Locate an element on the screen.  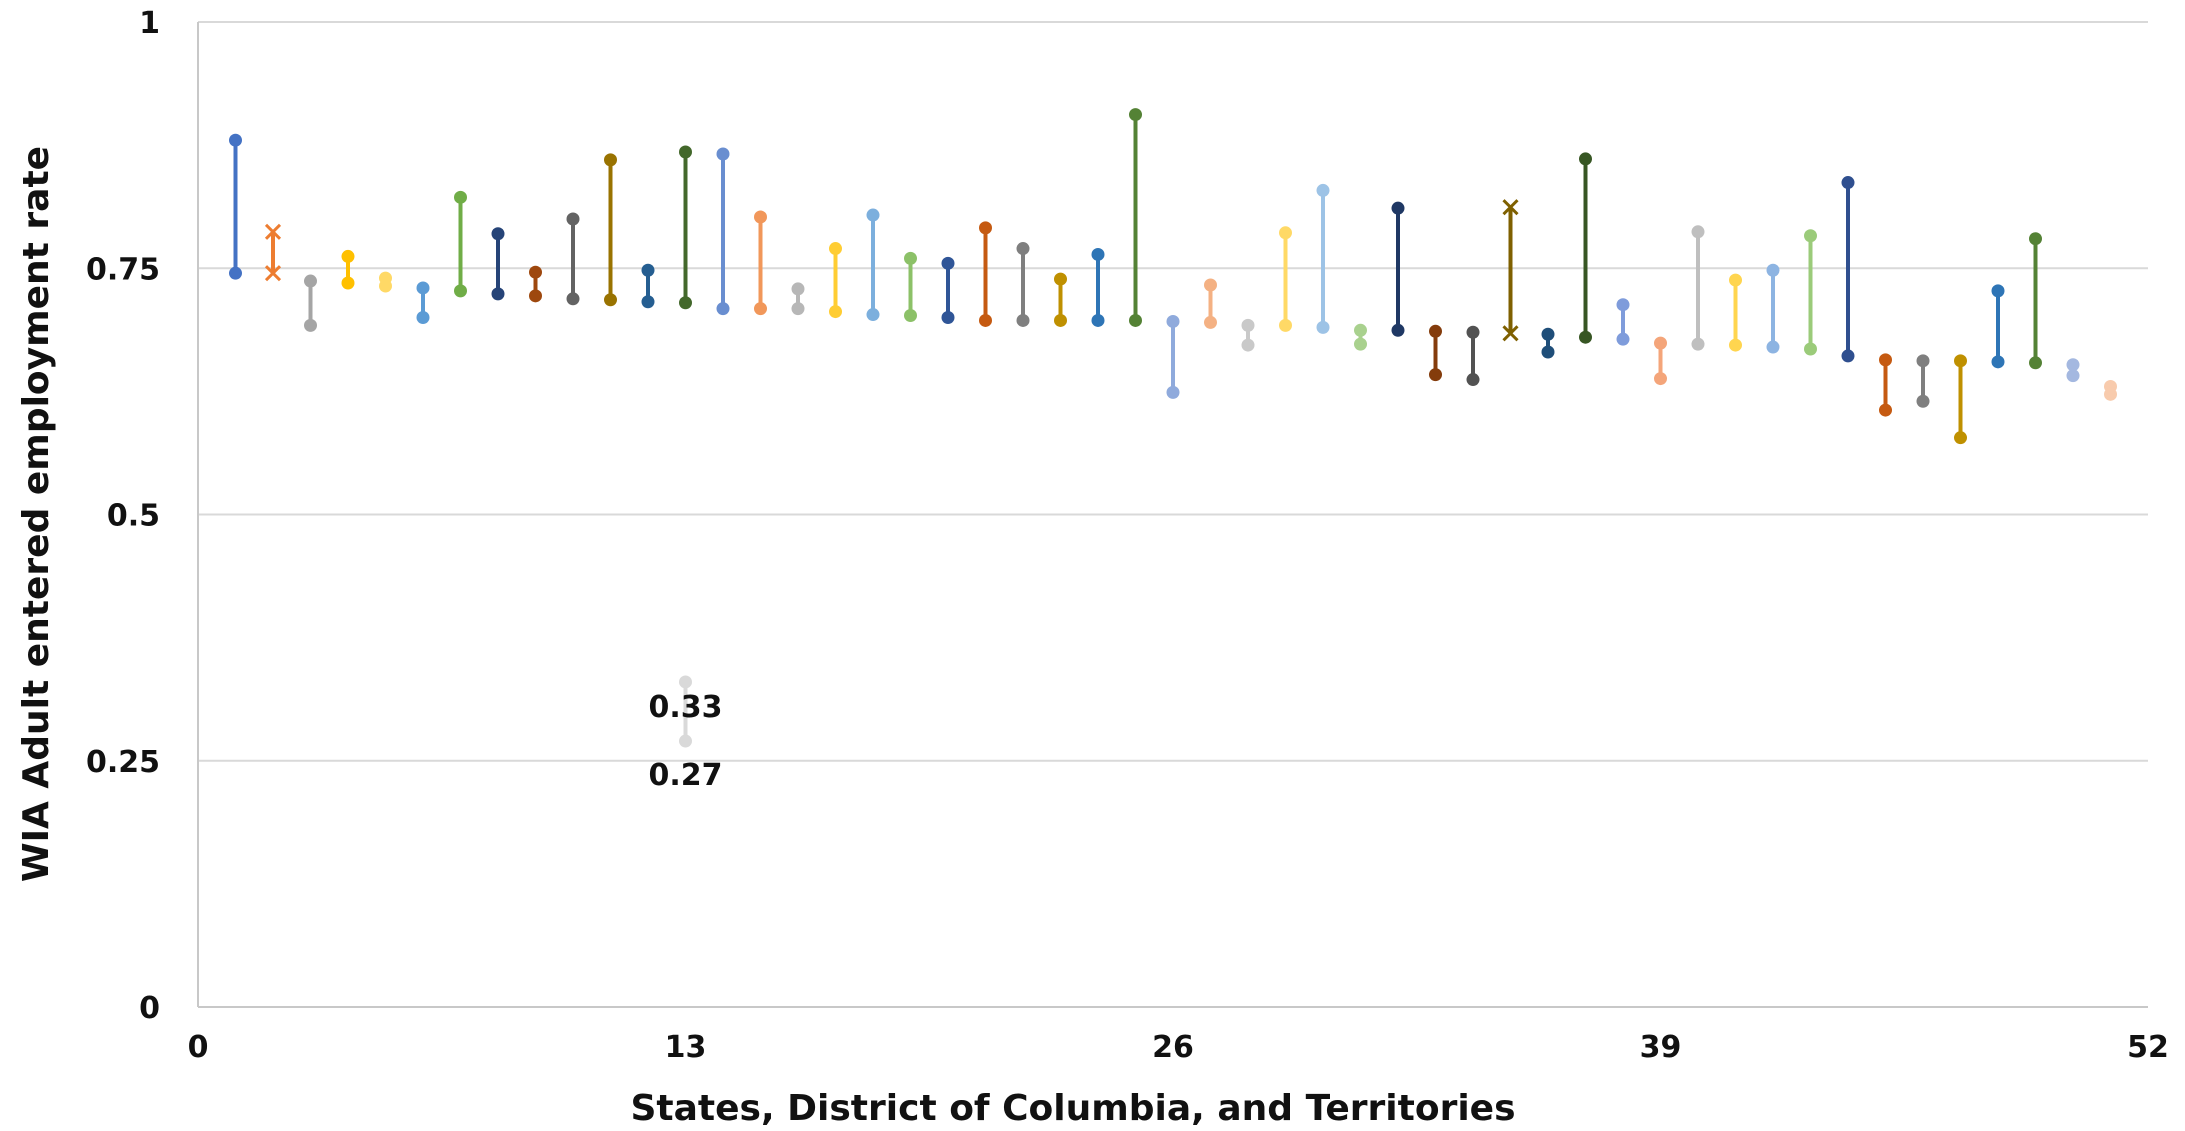
x-tick-label: 52 is located at coordinates (2148, 1047).